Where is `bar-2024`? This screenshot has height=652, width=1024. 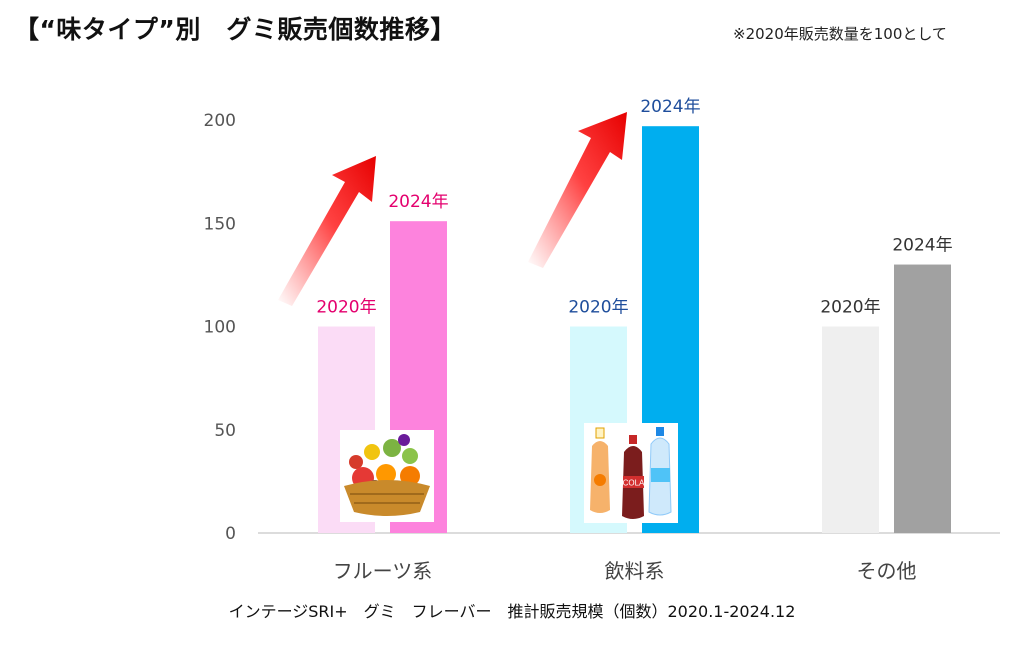 bar-2024 is located at coordinates (922, 398).